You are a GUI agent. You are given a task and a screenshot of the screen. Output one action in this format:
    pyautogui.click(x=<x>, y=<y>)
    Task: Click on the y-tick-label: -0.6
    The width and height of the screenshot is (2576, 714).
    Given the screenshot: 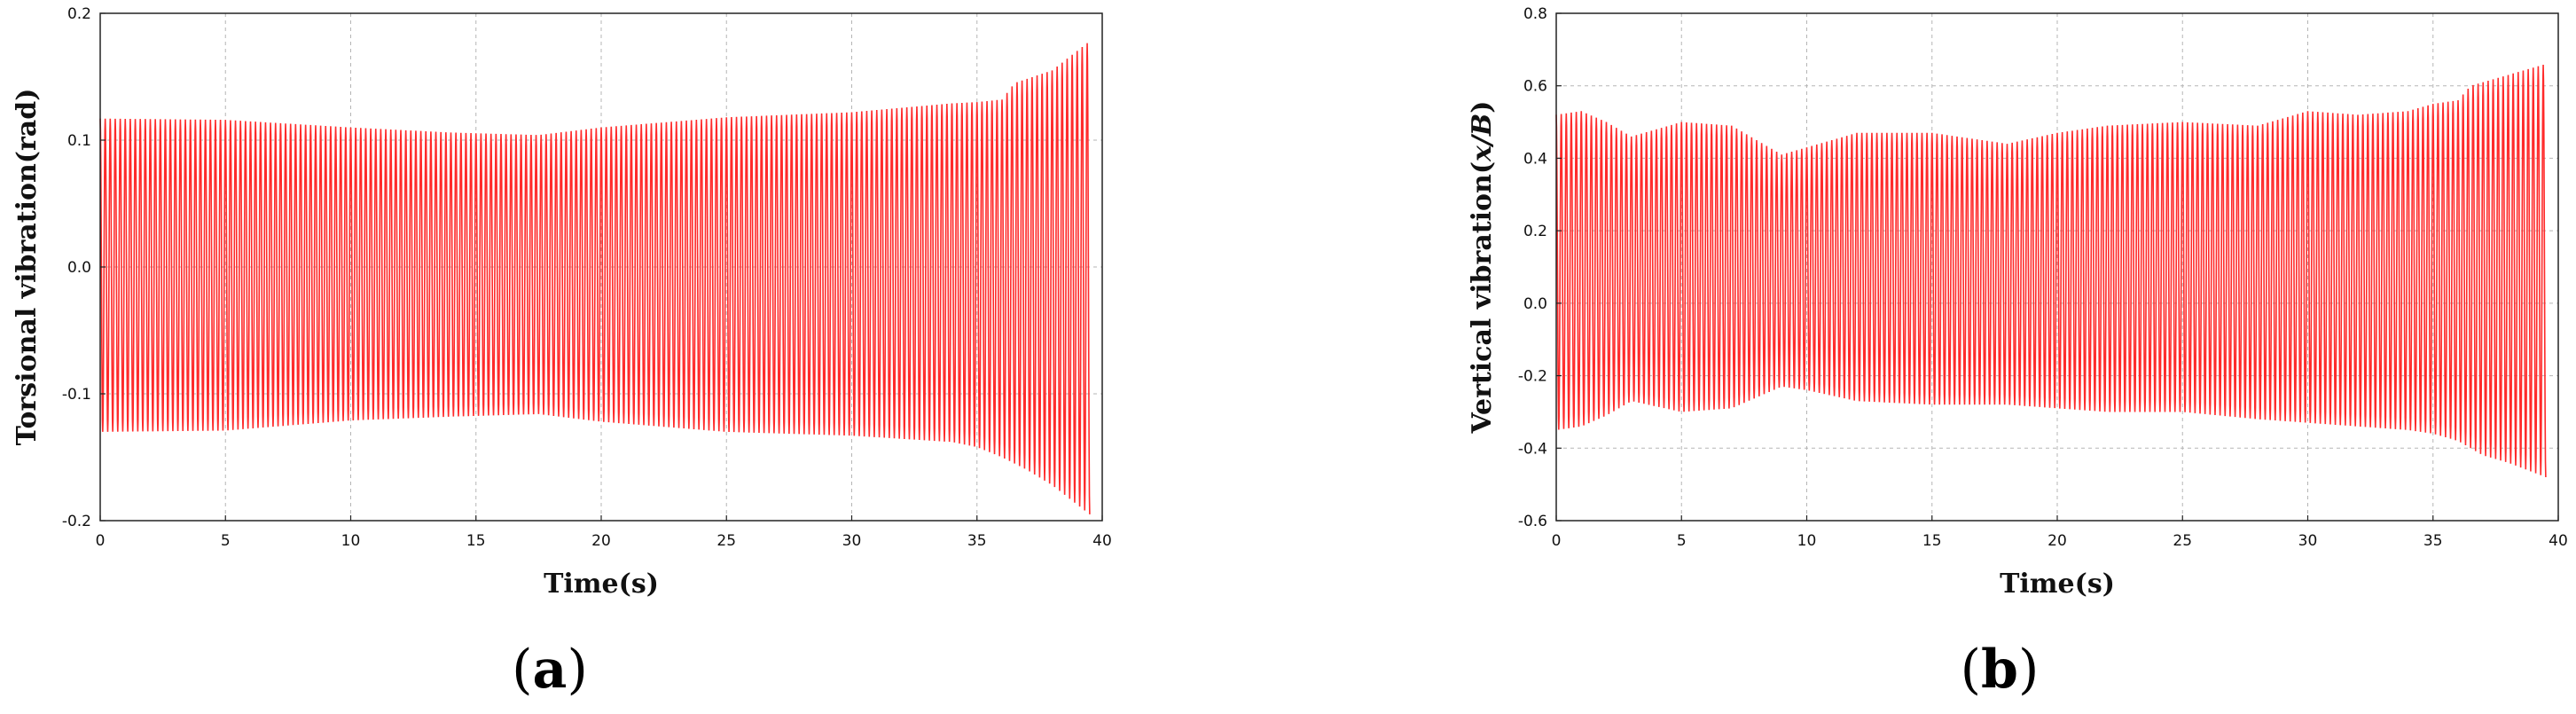 What is the action you would take?
    pyautogui.click(x=1532, y=521)
    